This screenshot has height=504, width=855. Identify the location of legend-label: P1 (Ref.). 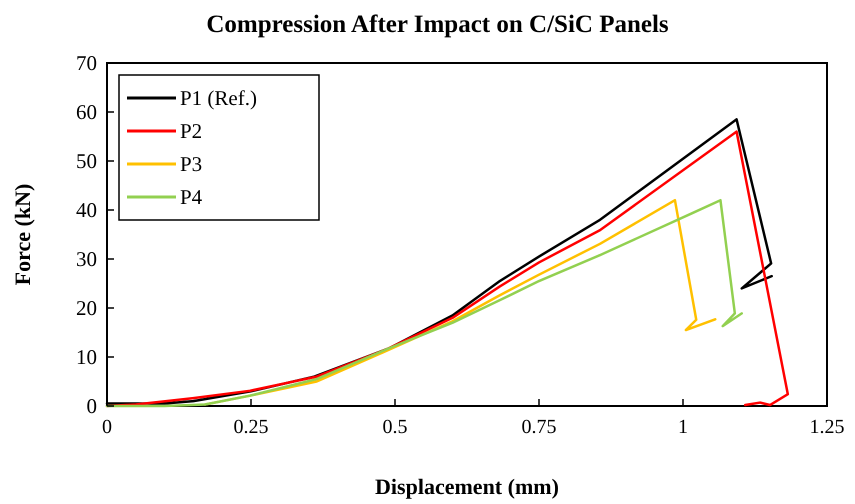
(218, 98).